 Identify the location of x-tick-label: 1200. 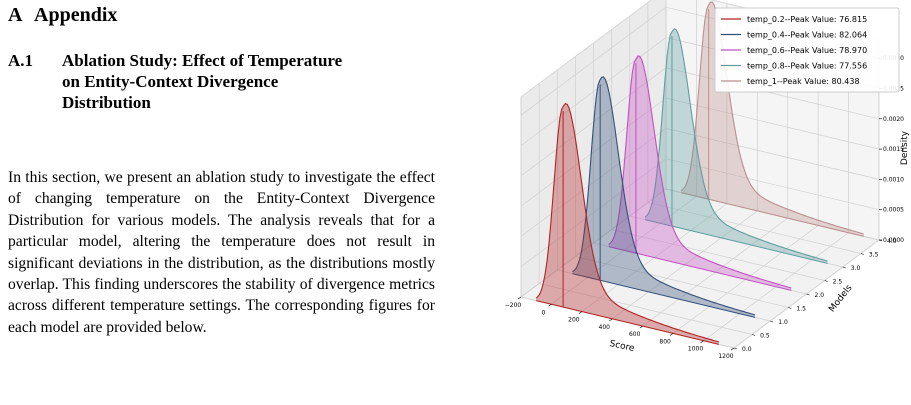
(725, 356).